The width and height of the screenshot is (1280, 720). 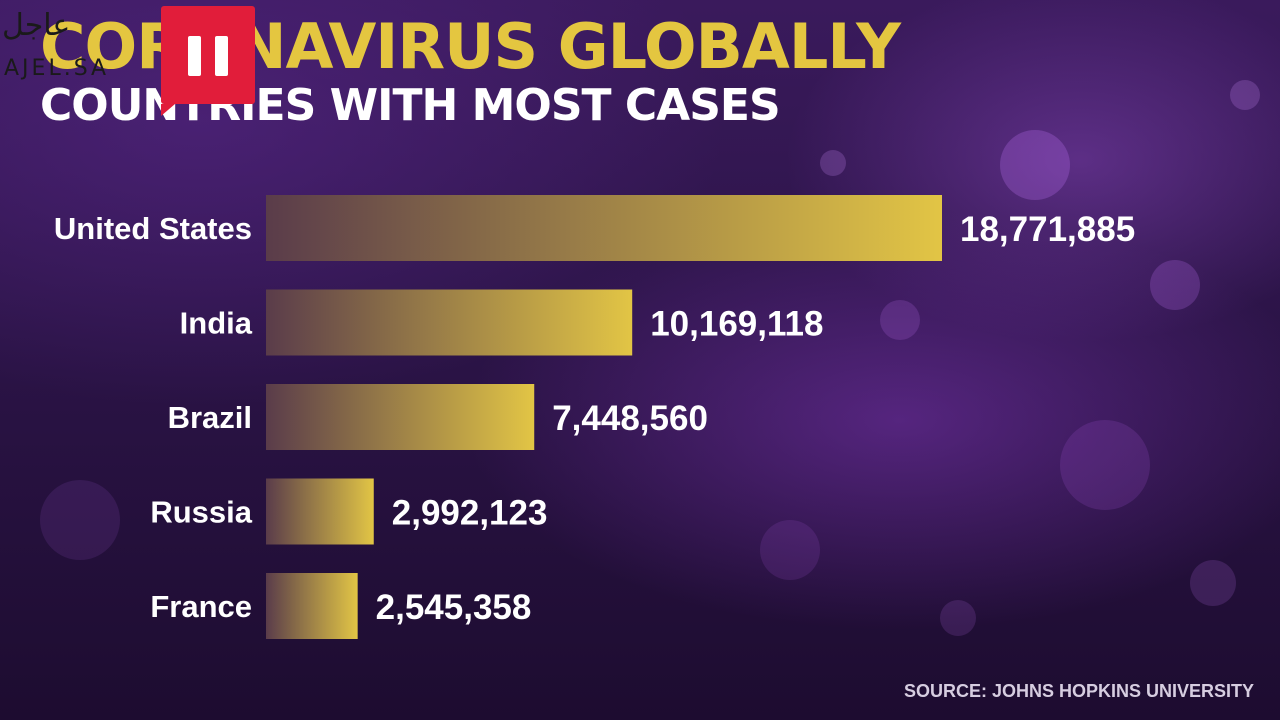 I want to click on value-label-brazil: 7,448,560, so click(x=630, y=418).